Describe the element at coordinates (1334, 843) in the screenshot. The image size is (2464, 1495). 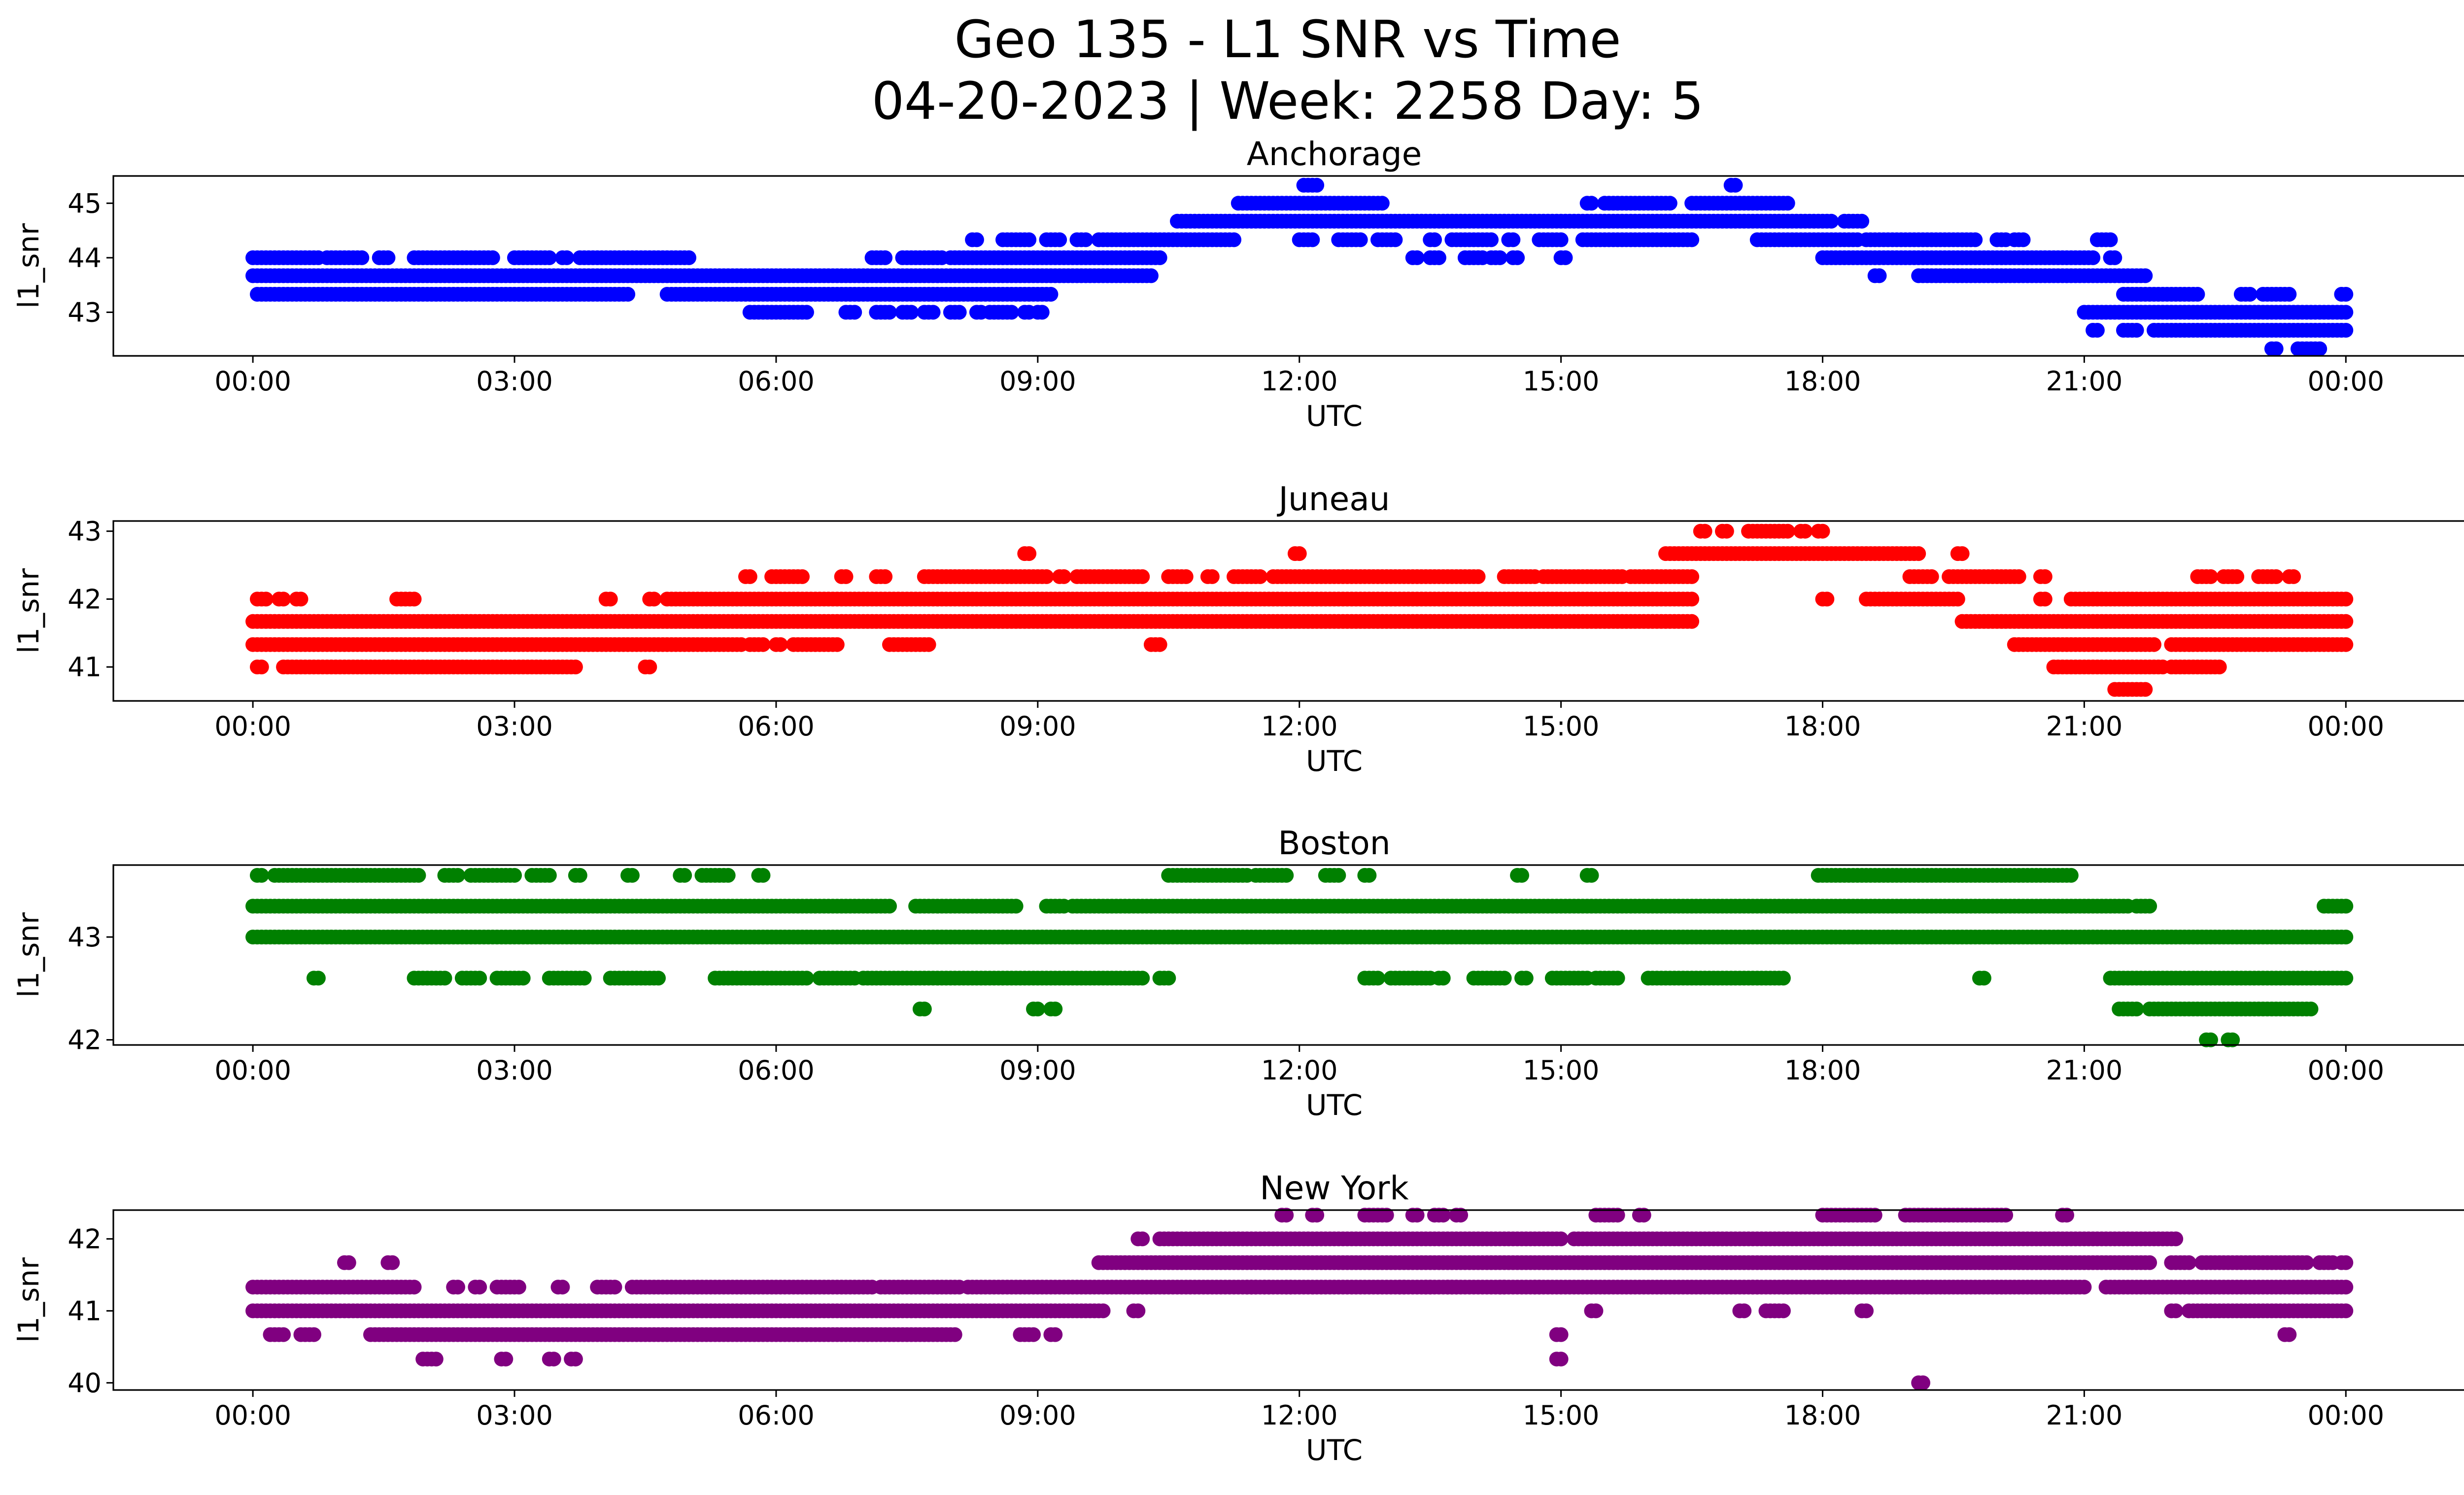
I see `panel-title: Boston` at that location.